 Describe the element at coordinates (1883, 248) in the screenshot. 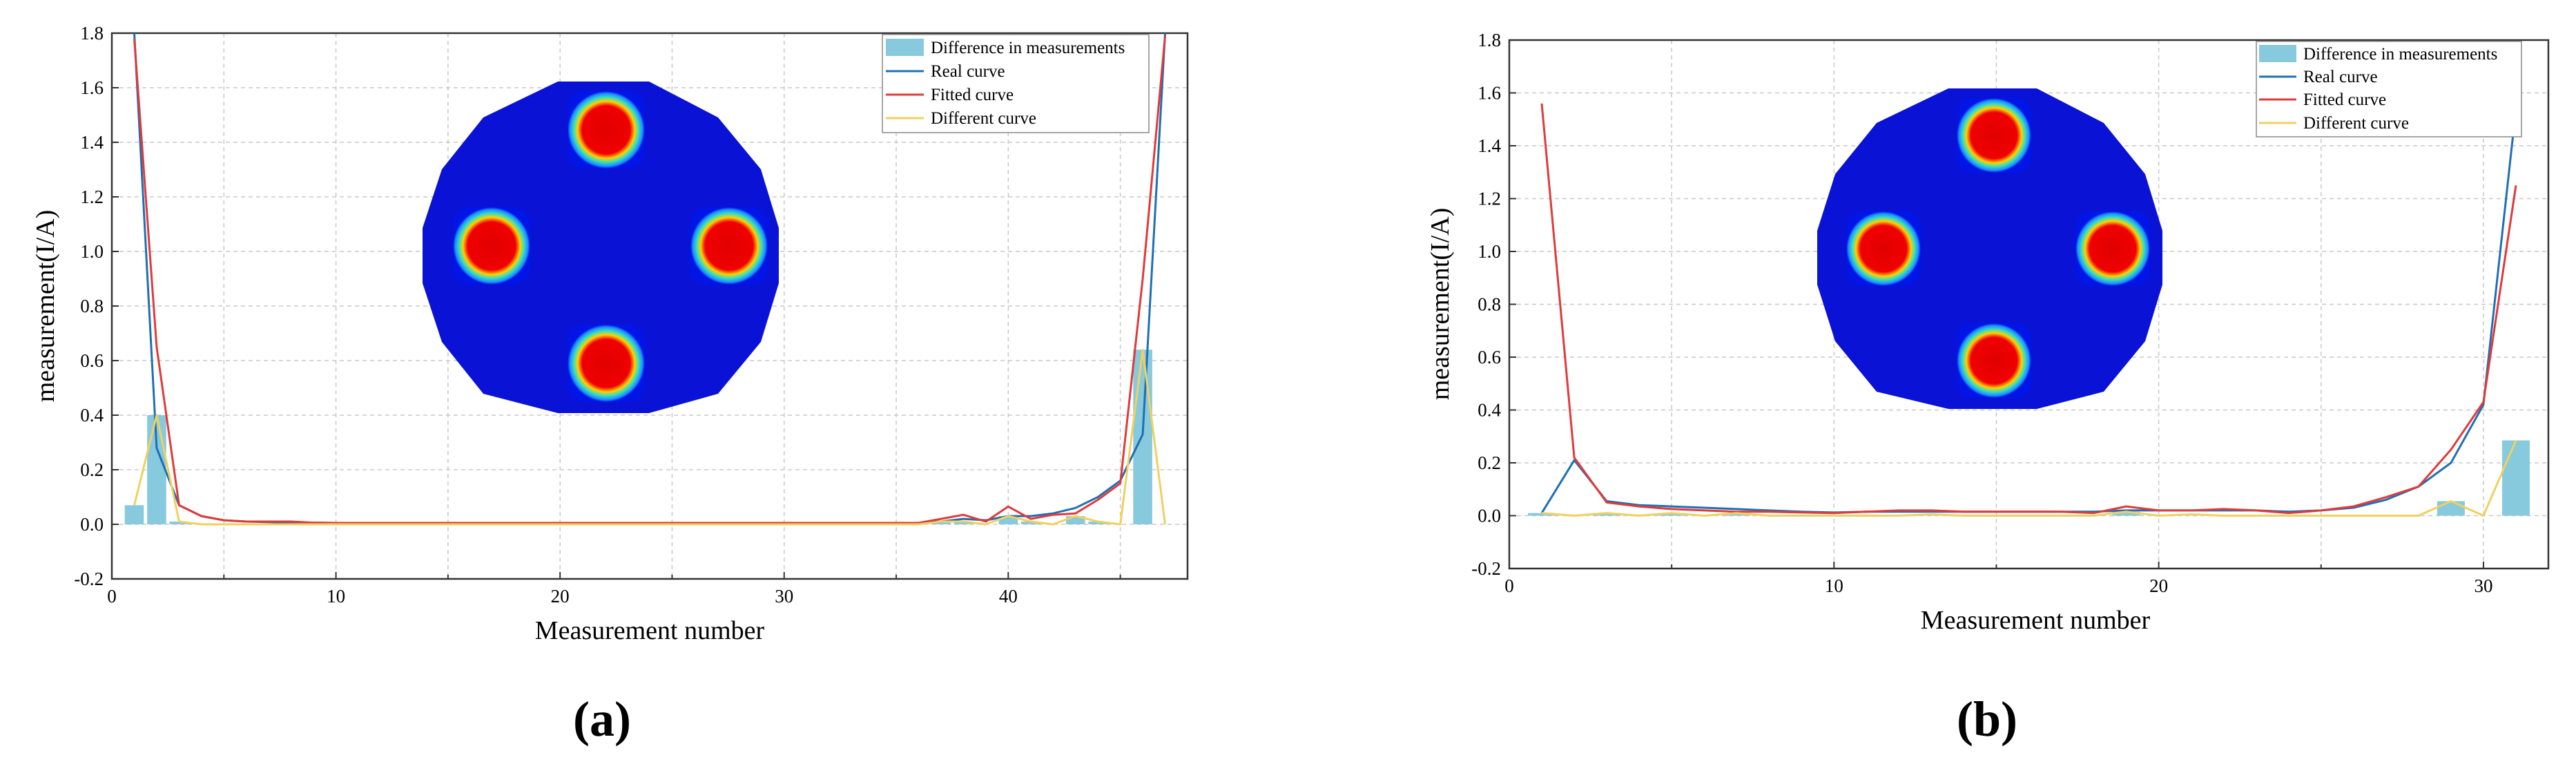

I see `inset-inclusion-left-b` at that location.